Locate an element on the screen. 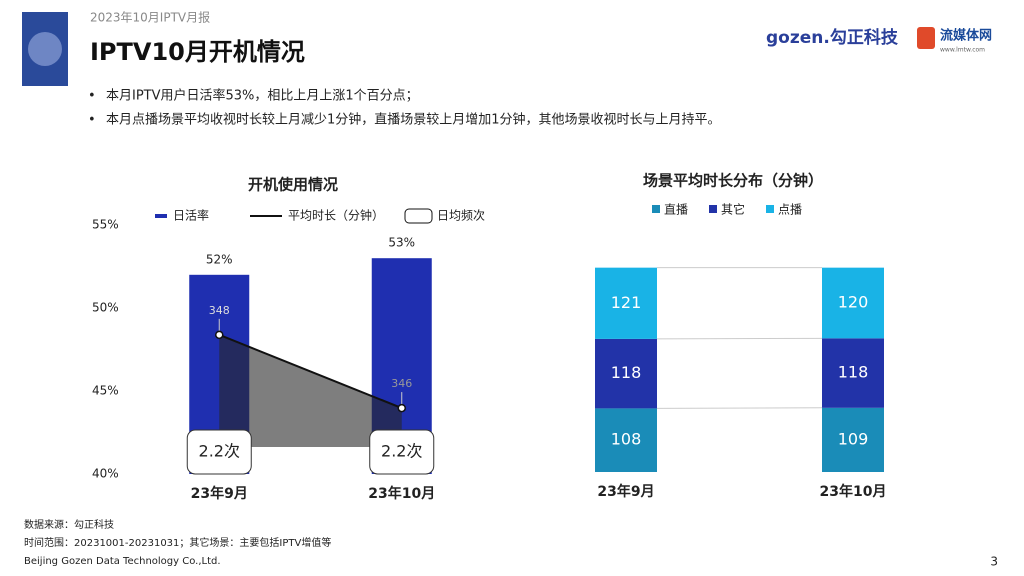  area-shade is located at coordinates (310, 390).